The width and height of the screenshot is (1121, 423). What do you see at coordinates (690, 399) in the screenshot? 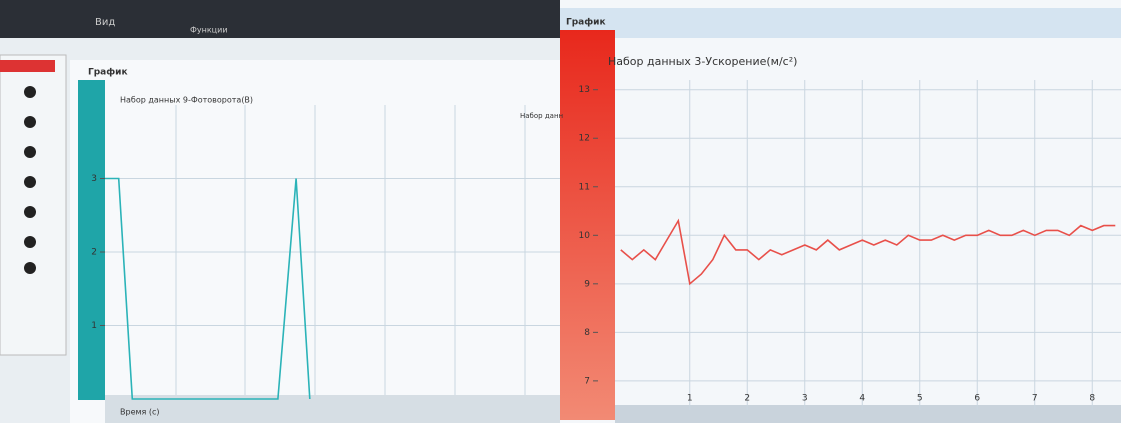
I see `x-tick-label: 1` at bounding box center [690, 399].